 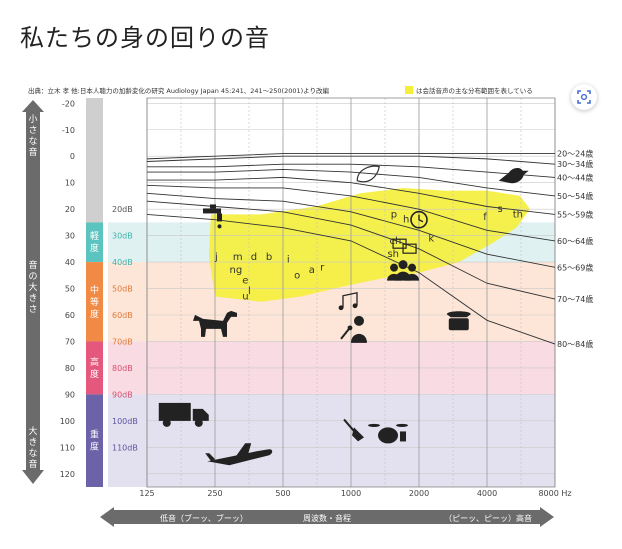 What do you see at coordinates (204, 518) in the screenshot?
I see `arrow-label-low: 低音（ブーッ、ブーッ）` at bounding box center [204, 518].